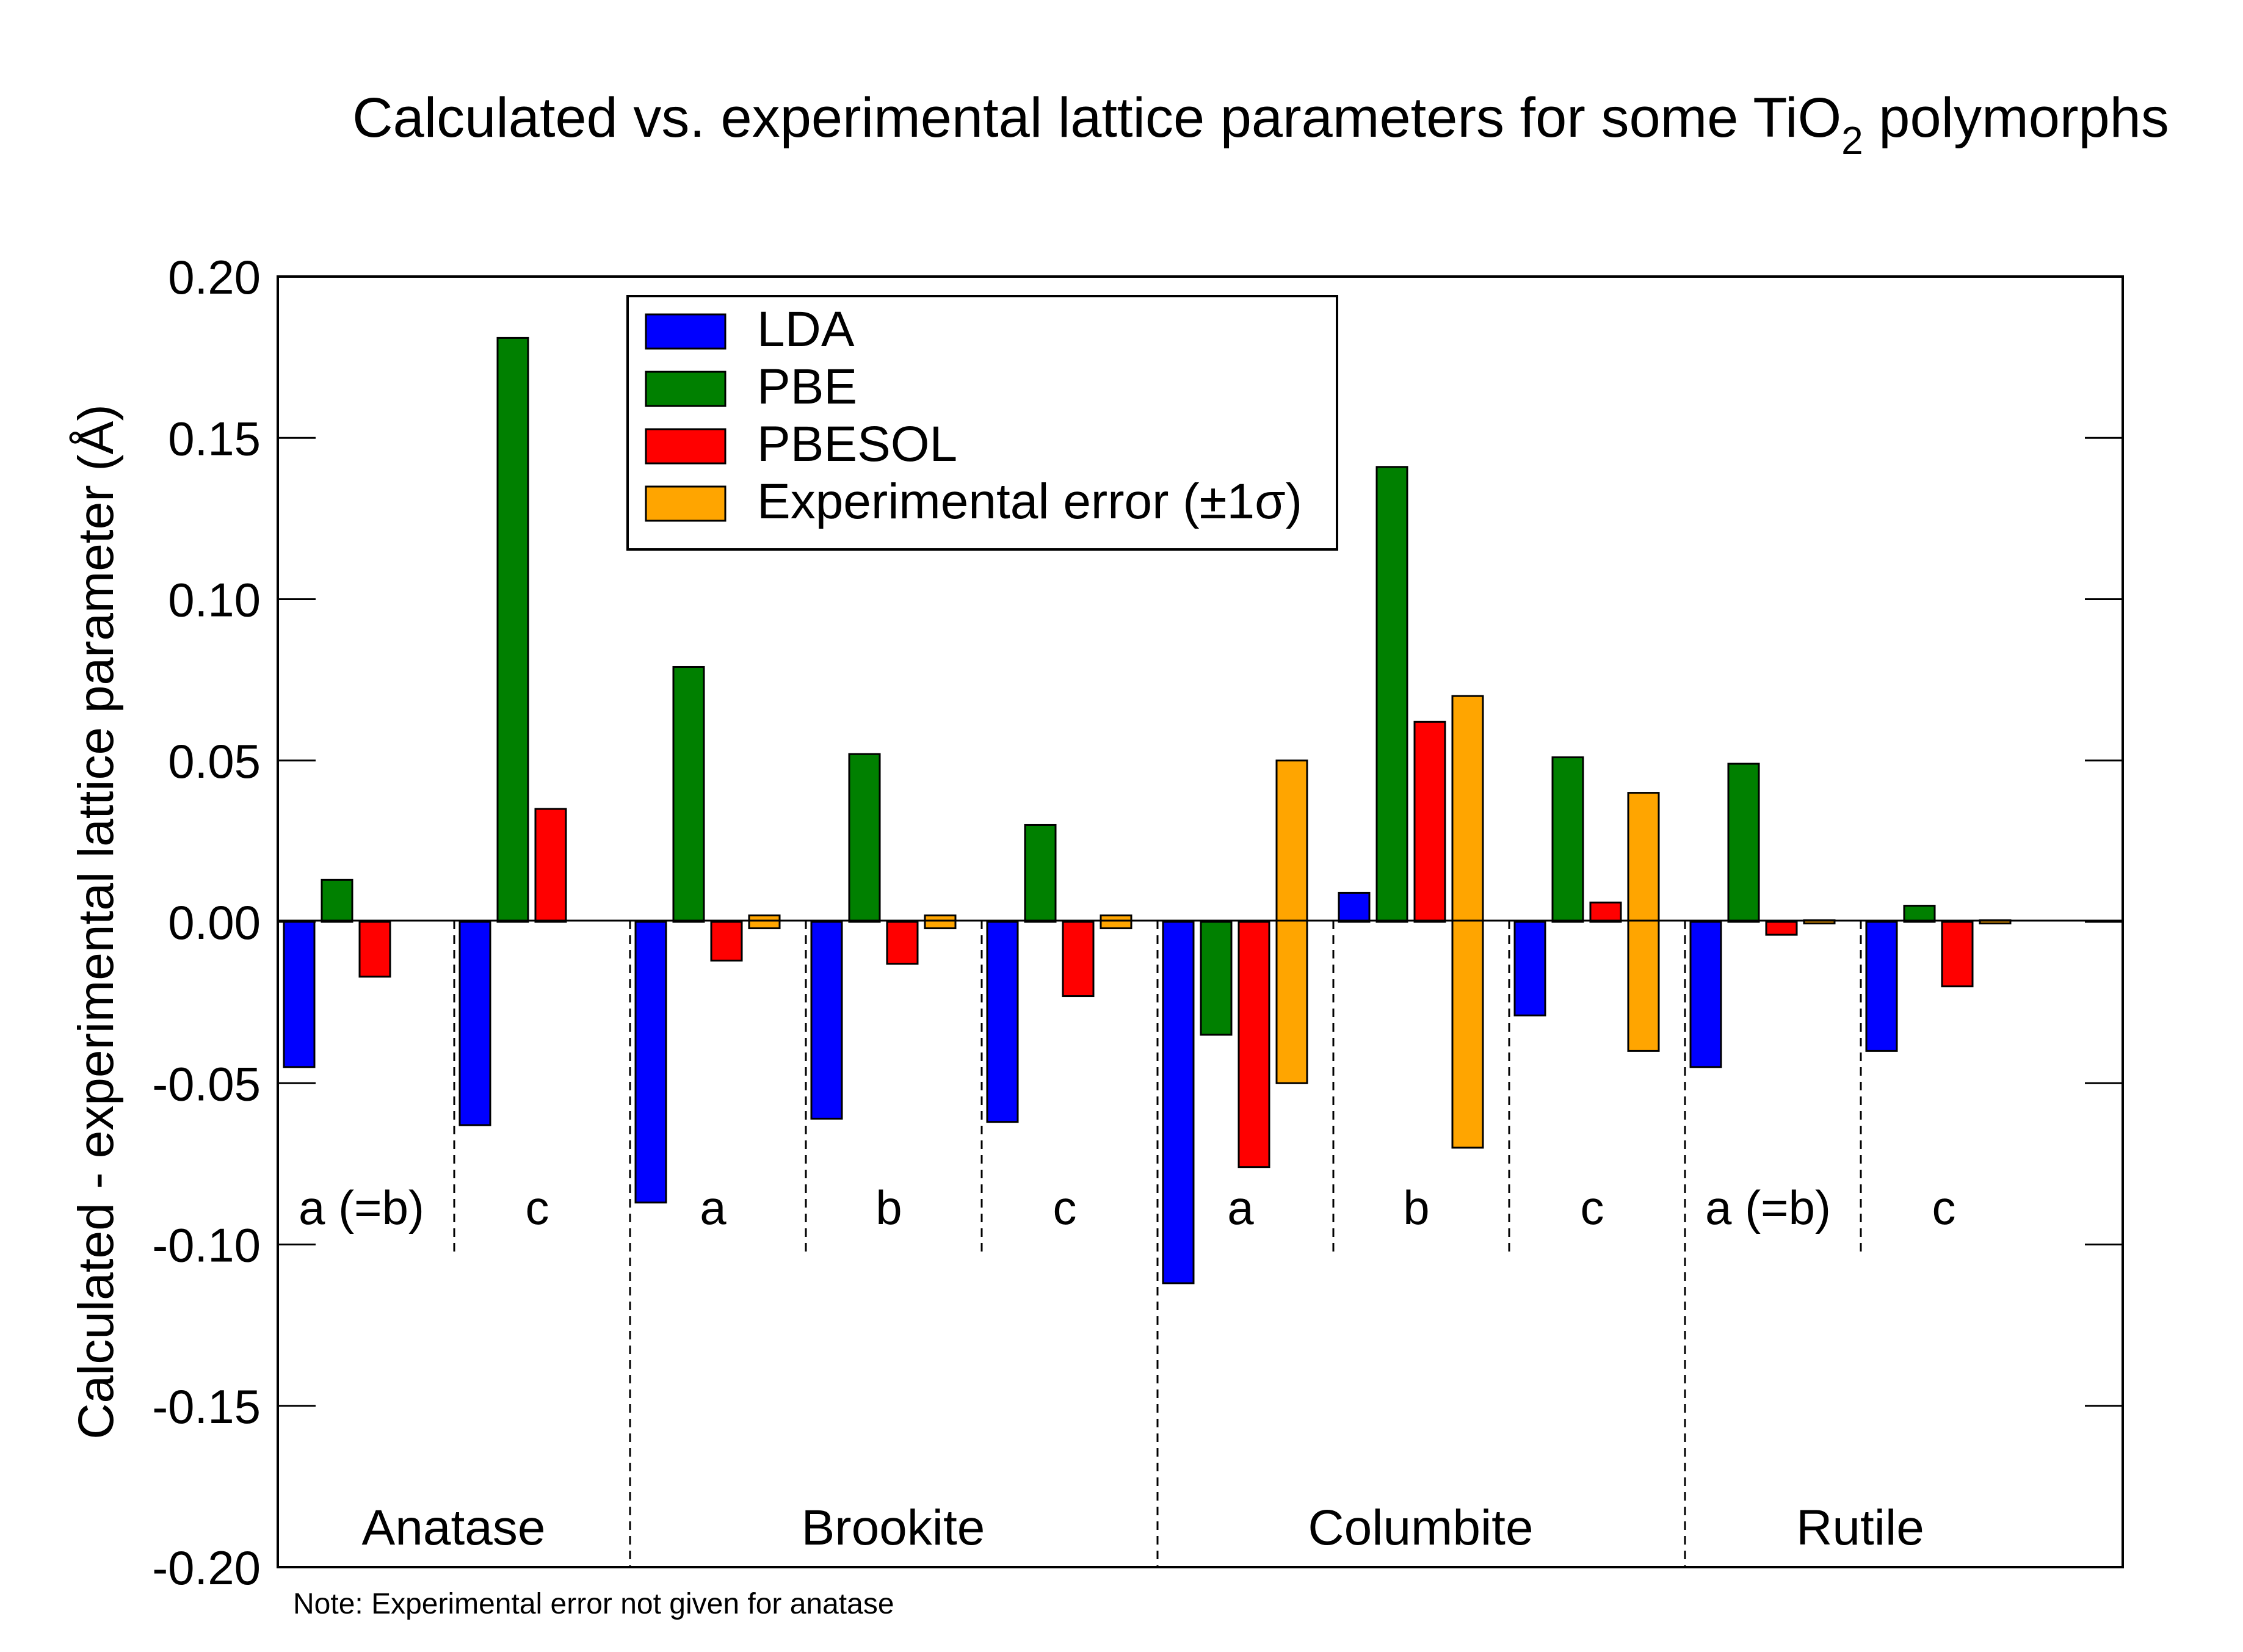 This screenshot has height=1652, width=2243. I want to click on y-tick-label-0-00: 0.00, so click(214, 922).